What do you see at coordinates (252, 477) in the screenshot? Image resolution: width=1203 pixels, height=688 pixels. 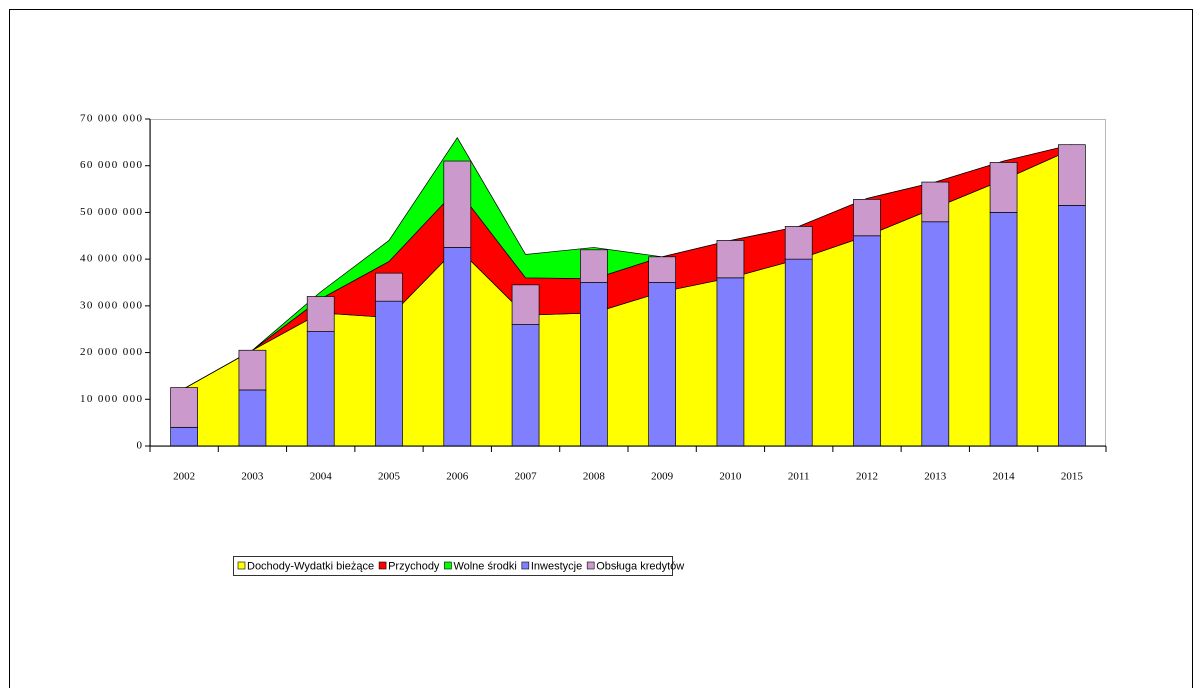 I see `x-tick-label: 2003` at bounding box center [252, 477].